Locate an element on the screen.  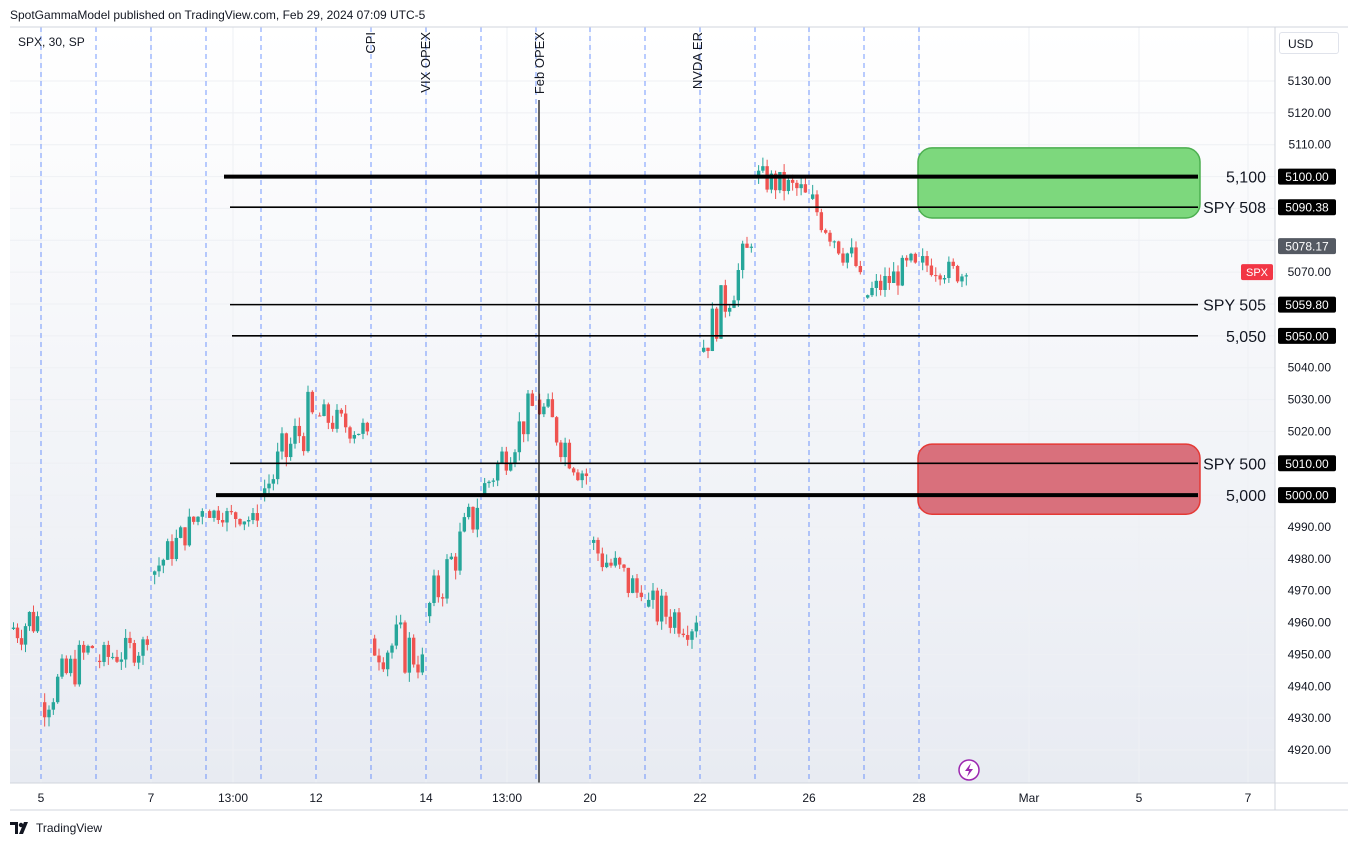
level-label-5: 5,000 is located at coordinates (1246, 496).